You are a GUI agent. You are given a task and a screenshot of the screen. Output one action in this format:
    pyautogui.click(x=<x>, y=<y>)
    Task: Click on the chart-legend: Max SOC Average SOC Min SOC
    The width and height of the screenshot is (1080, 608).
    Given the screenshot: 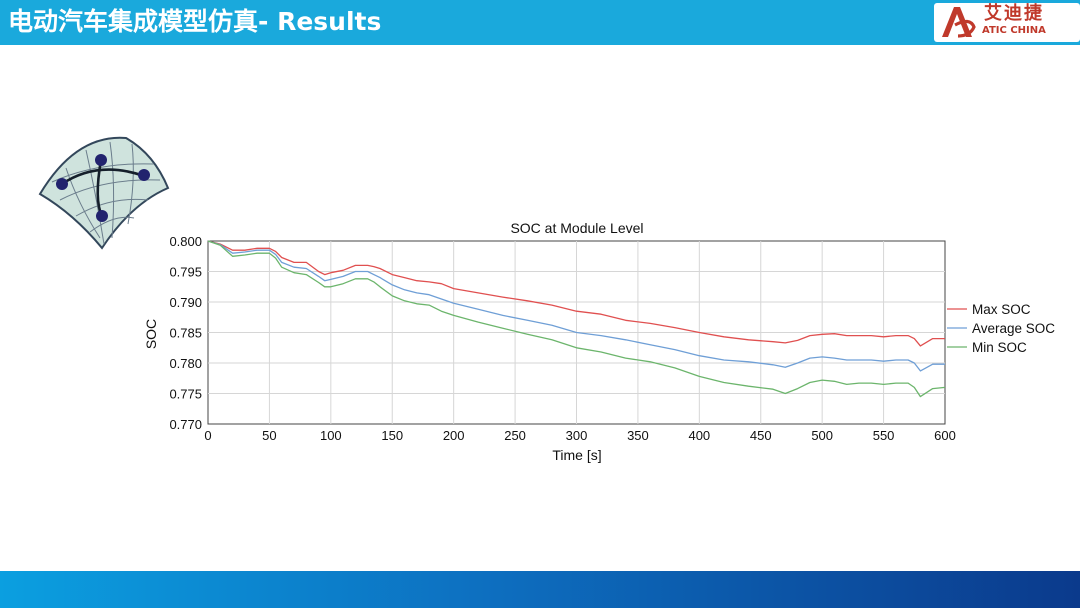 What is the action you would take?
    pyautogui.click(x=1001, y=328)
    